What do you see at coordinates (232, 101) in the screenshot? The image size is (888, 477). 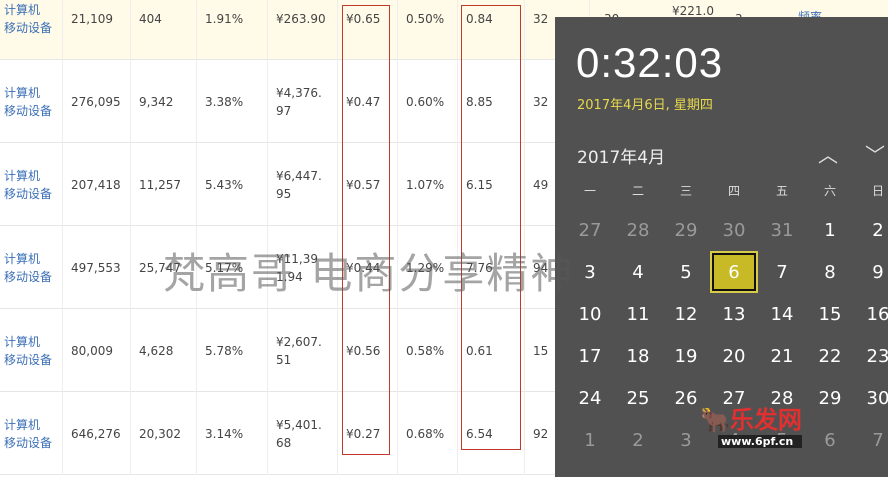 I see `table-cell: 3.38%` at bounding box center [232, 101].